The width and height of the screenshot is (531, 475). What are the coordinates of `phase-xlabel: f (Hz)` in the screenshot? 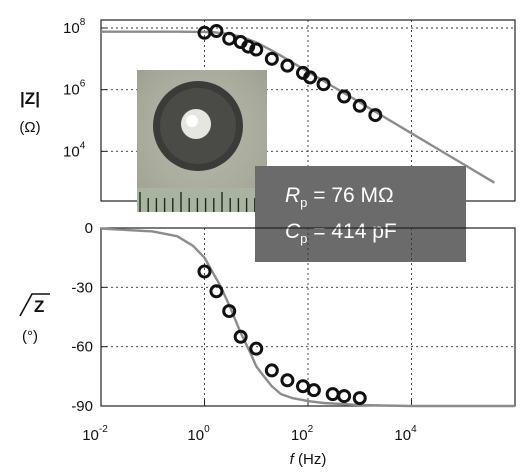 It's located at (308, 459).